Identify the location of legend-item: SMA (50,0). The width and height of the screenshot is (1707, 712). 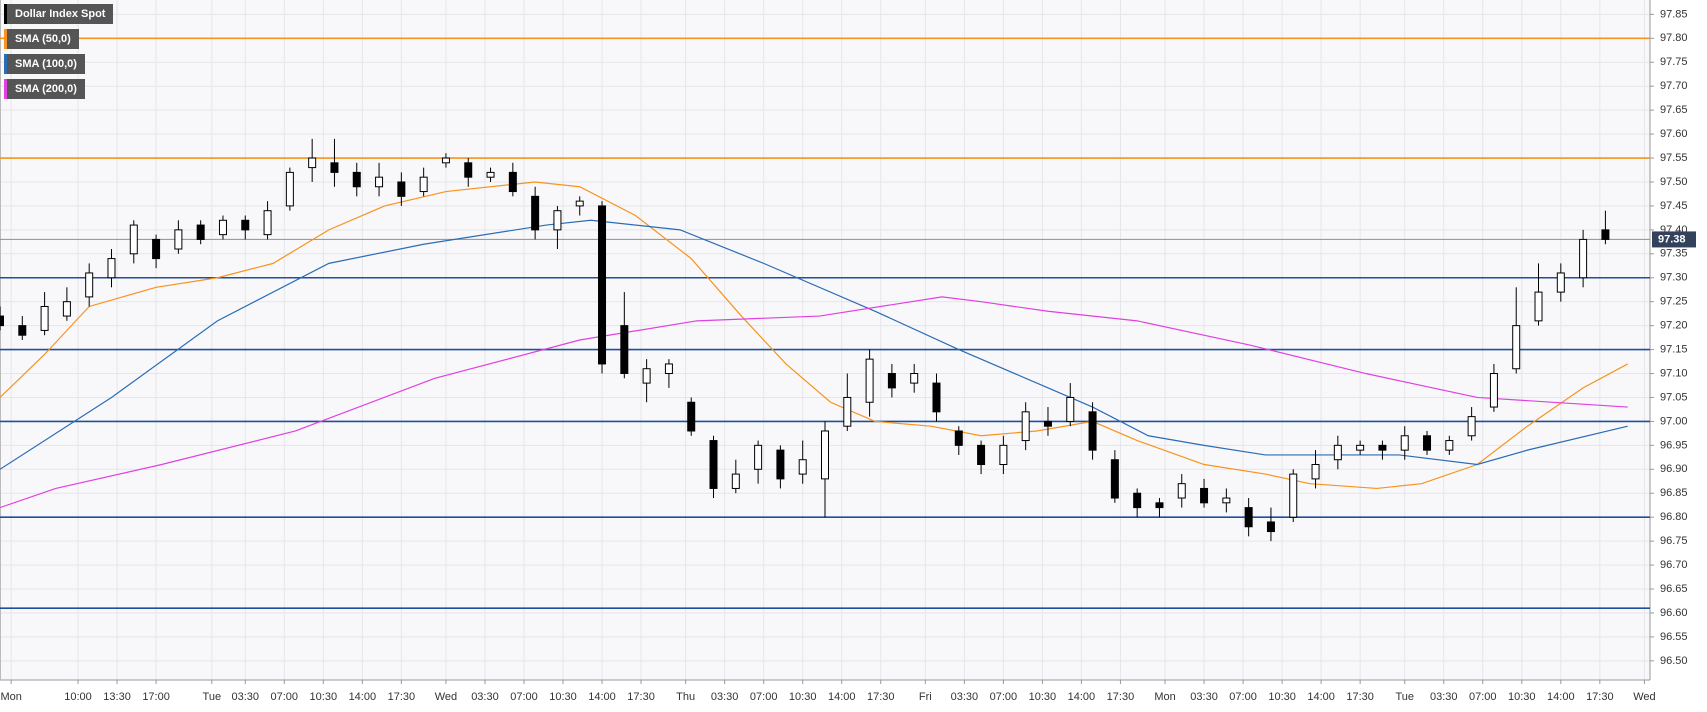
(41, 39).